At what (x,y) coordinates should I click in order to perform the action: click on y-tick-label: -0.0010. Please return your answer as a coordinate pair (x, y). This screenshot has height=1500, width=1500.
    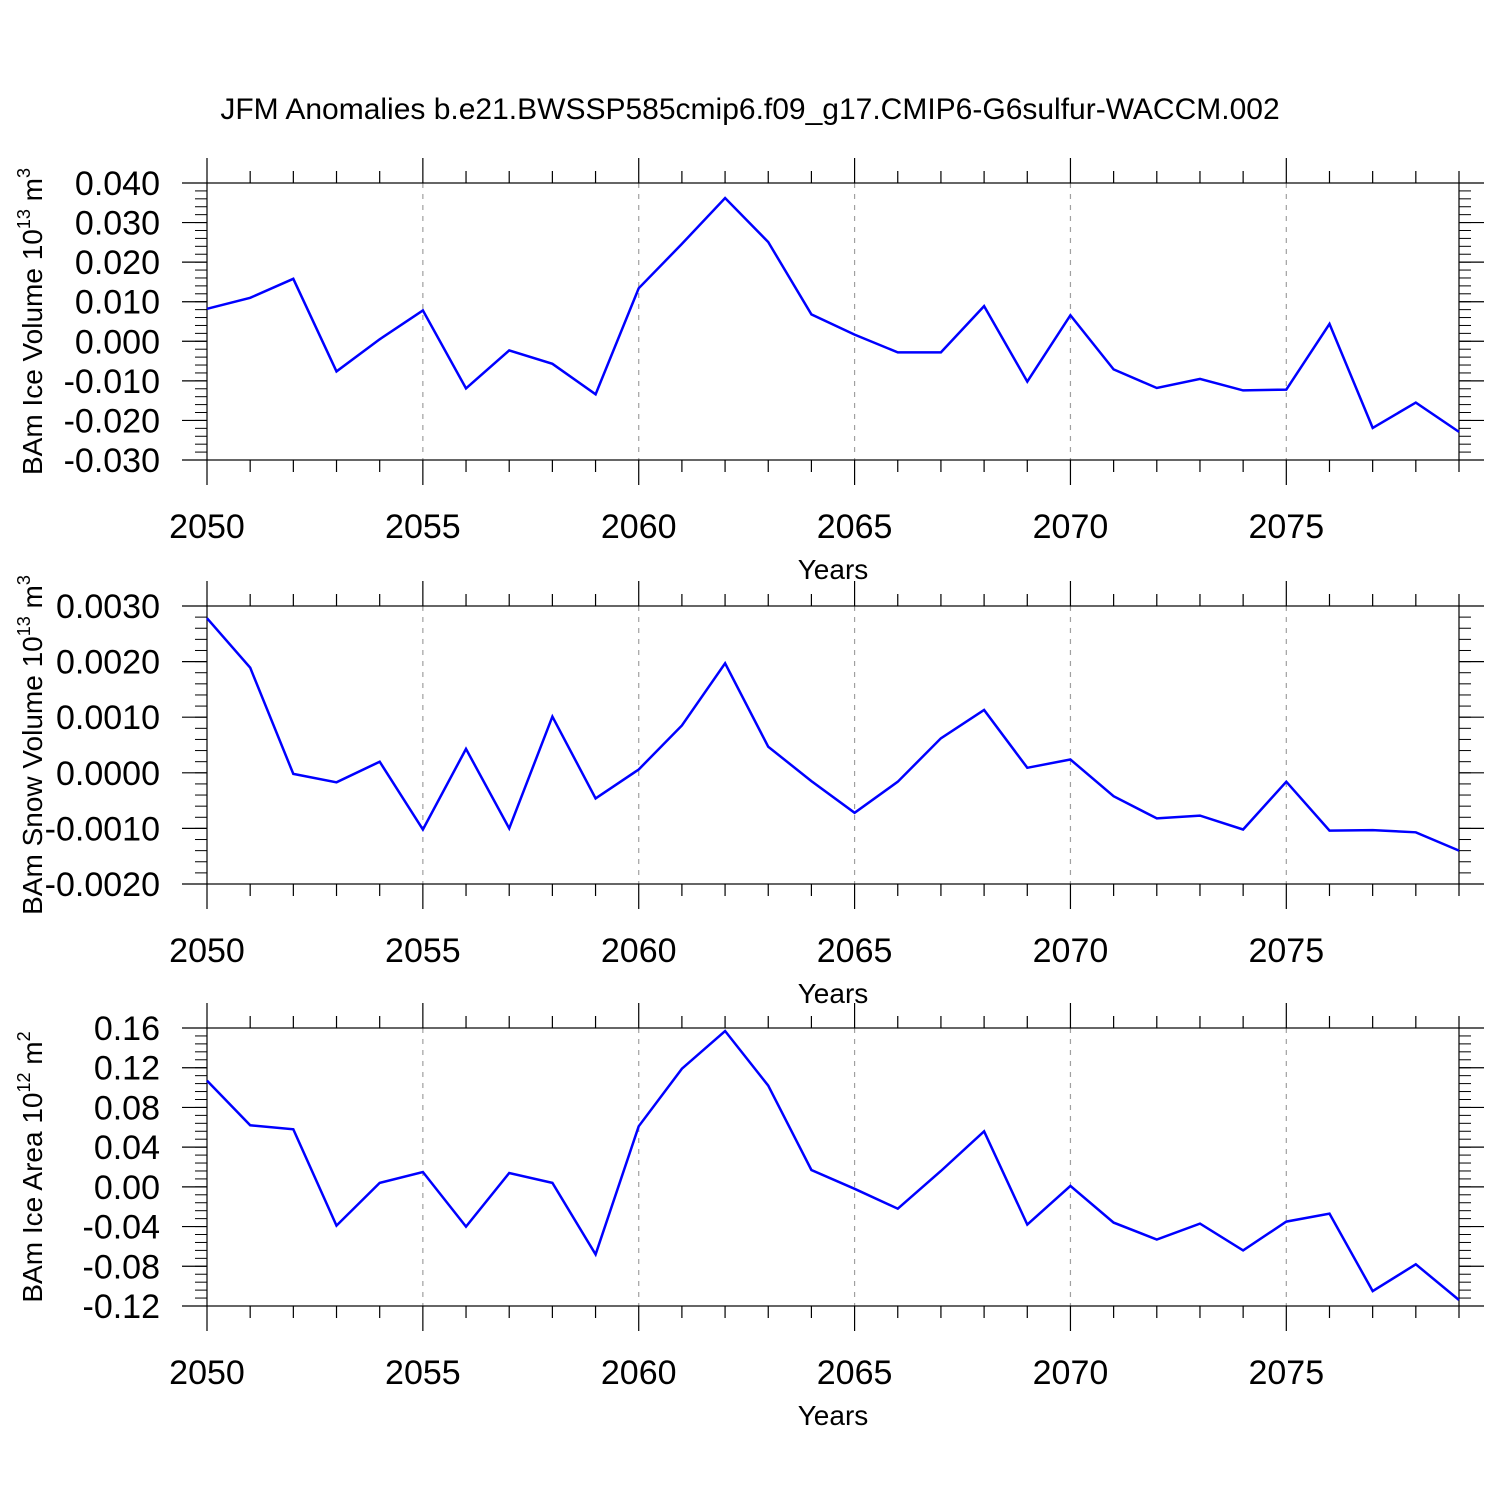
    Looking at the image, I should click on (102, 829).